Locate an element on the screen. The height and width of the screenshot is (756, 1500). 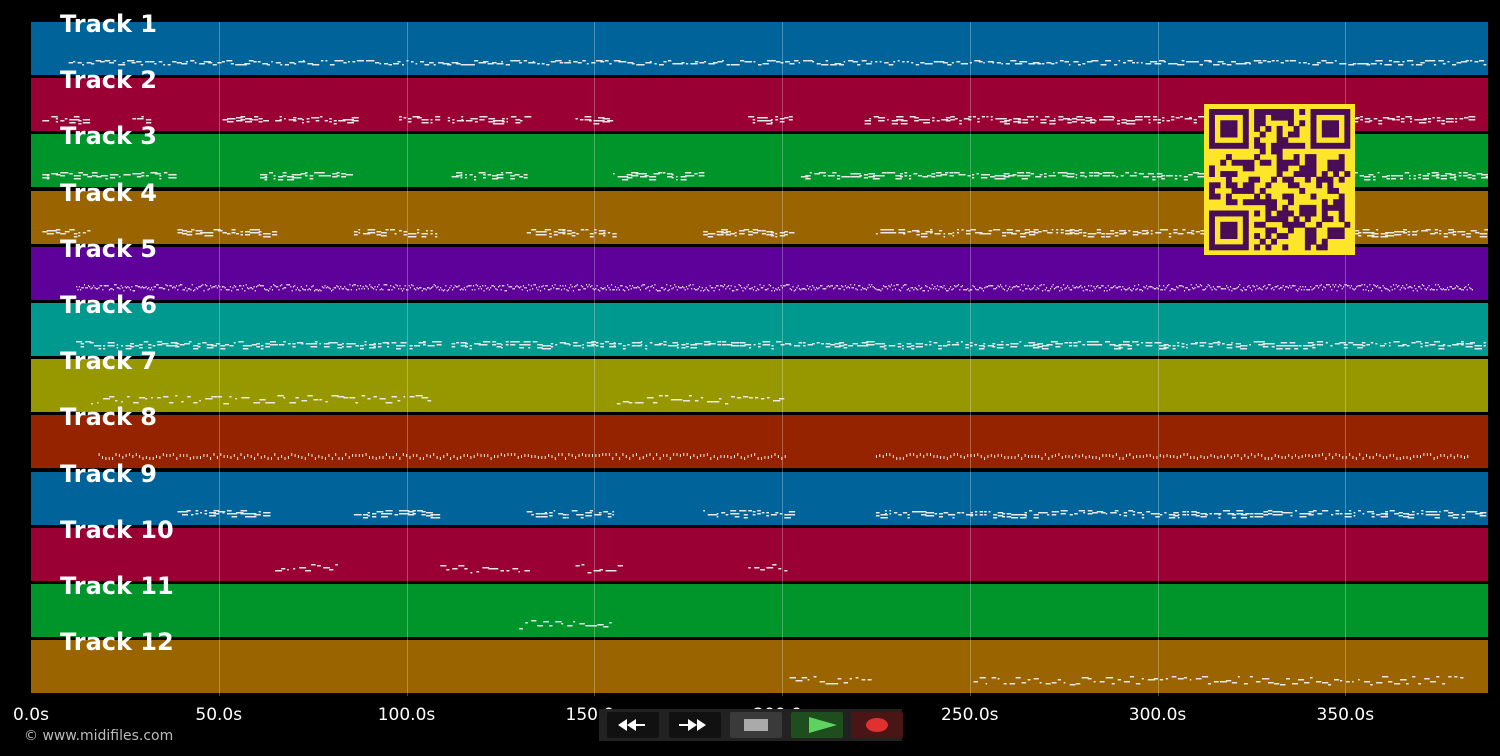
fast-forward-button is located at coordinates (695, 725).